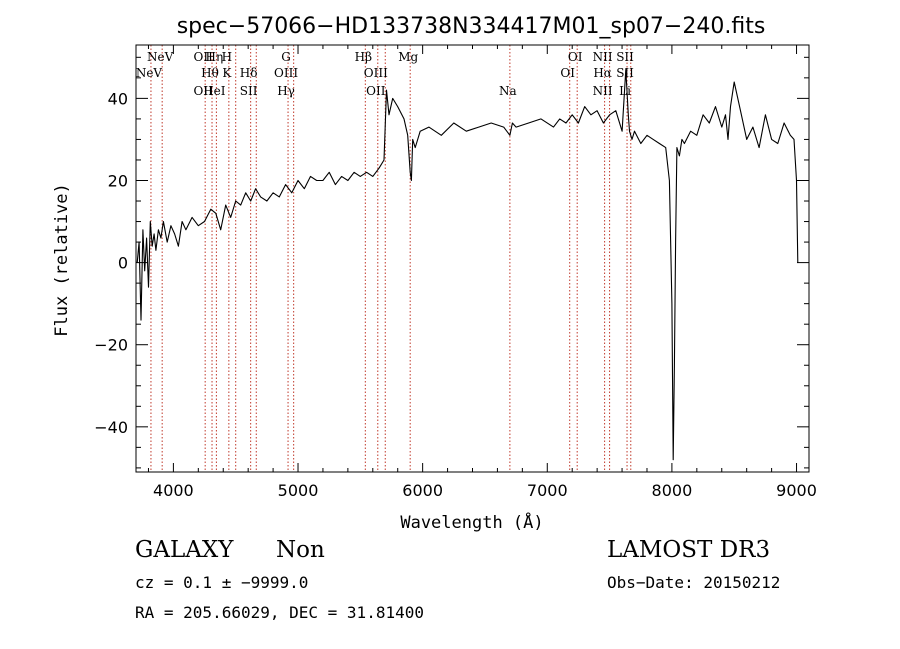 The height and width of the screenshot is (649, 900). I want to click on marker-label-14-0: Mg, so click(408, 57).